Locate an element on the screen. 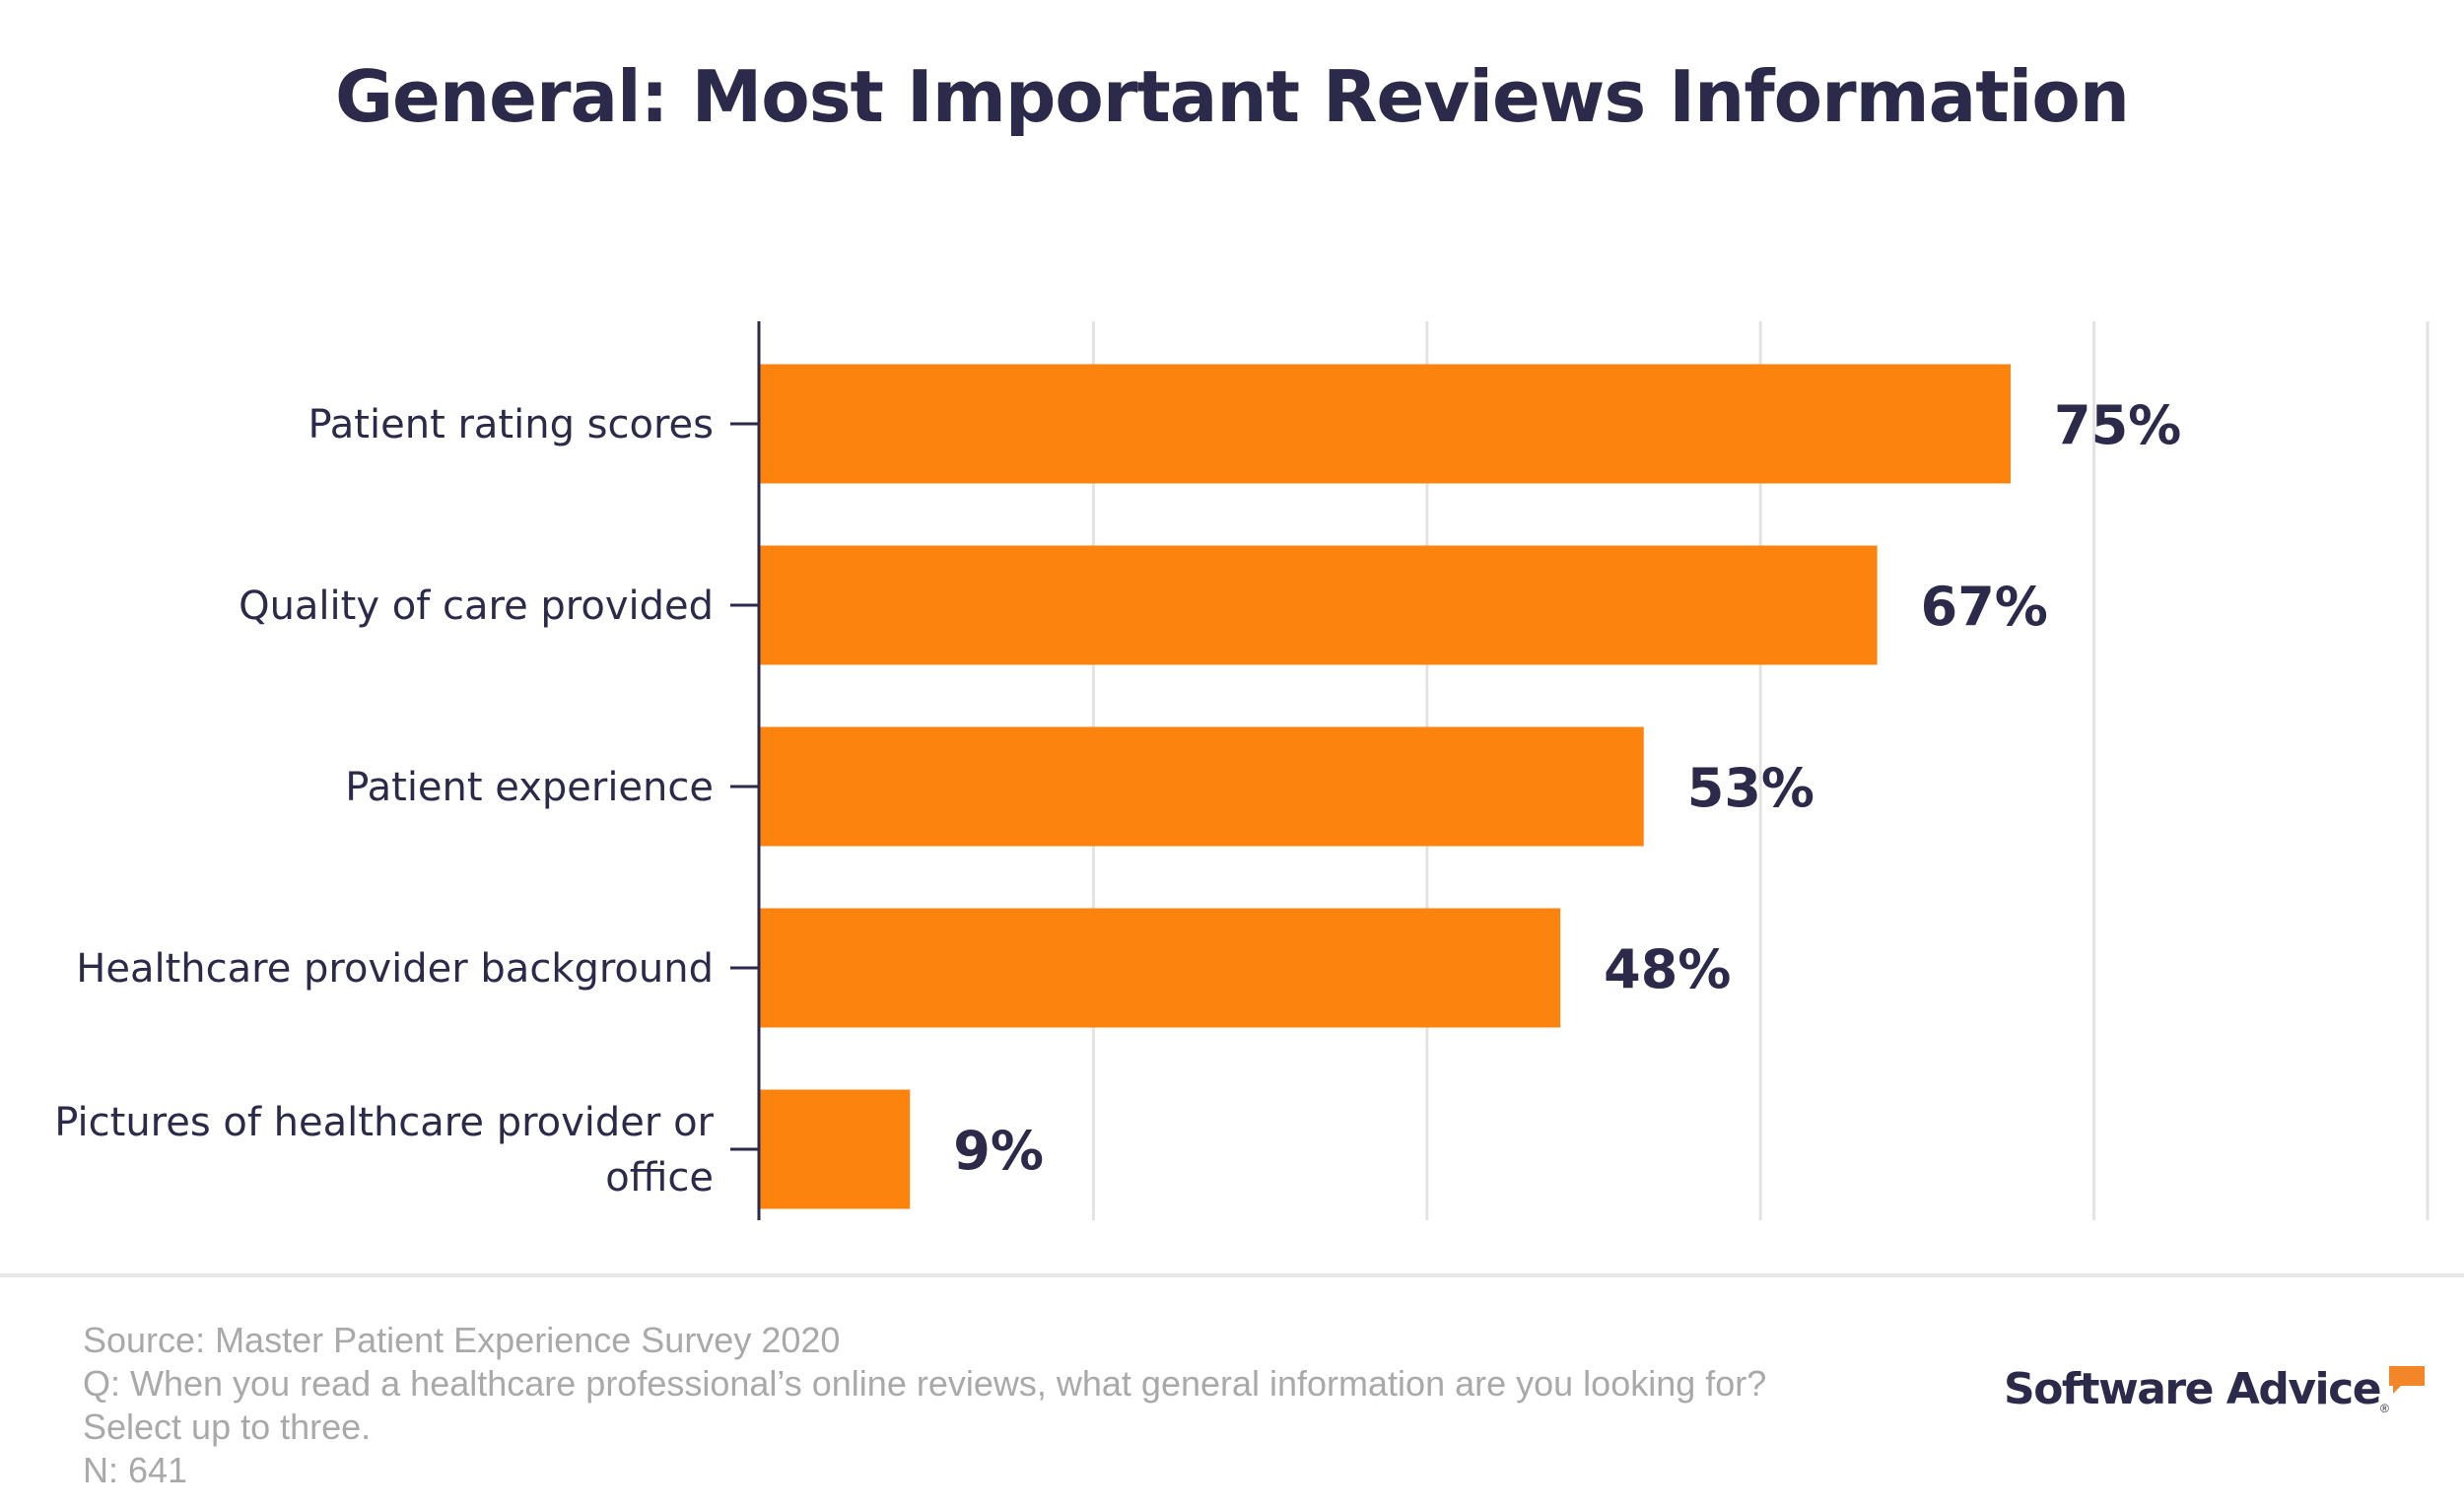 The image size is (2464, 1509). data-label: 9% is located at coordinates (998, 1151).